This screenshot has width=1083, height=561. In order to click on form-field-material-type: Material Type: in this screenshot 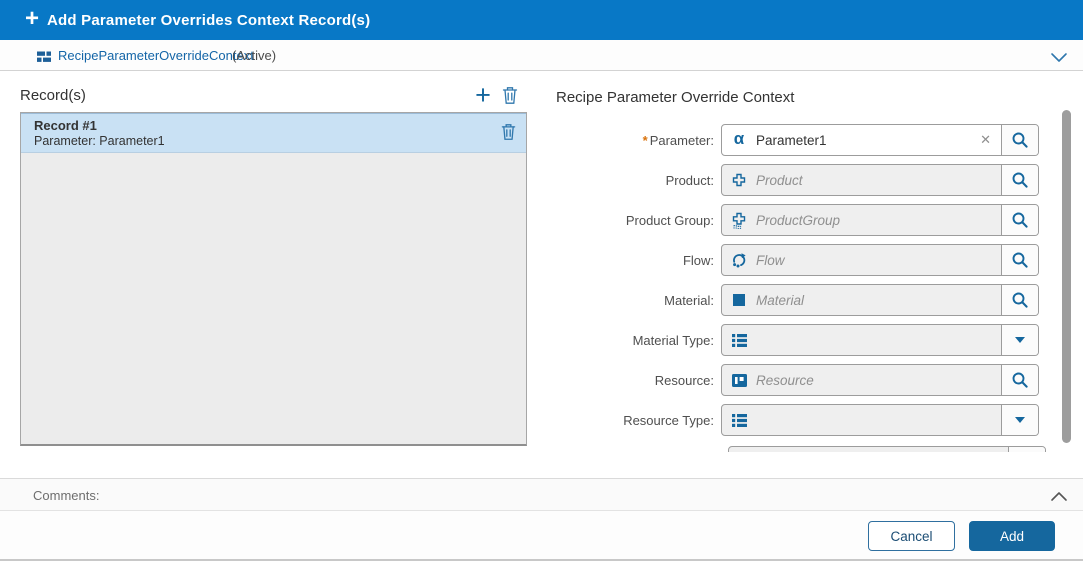, I will do `click(803, 340)`.